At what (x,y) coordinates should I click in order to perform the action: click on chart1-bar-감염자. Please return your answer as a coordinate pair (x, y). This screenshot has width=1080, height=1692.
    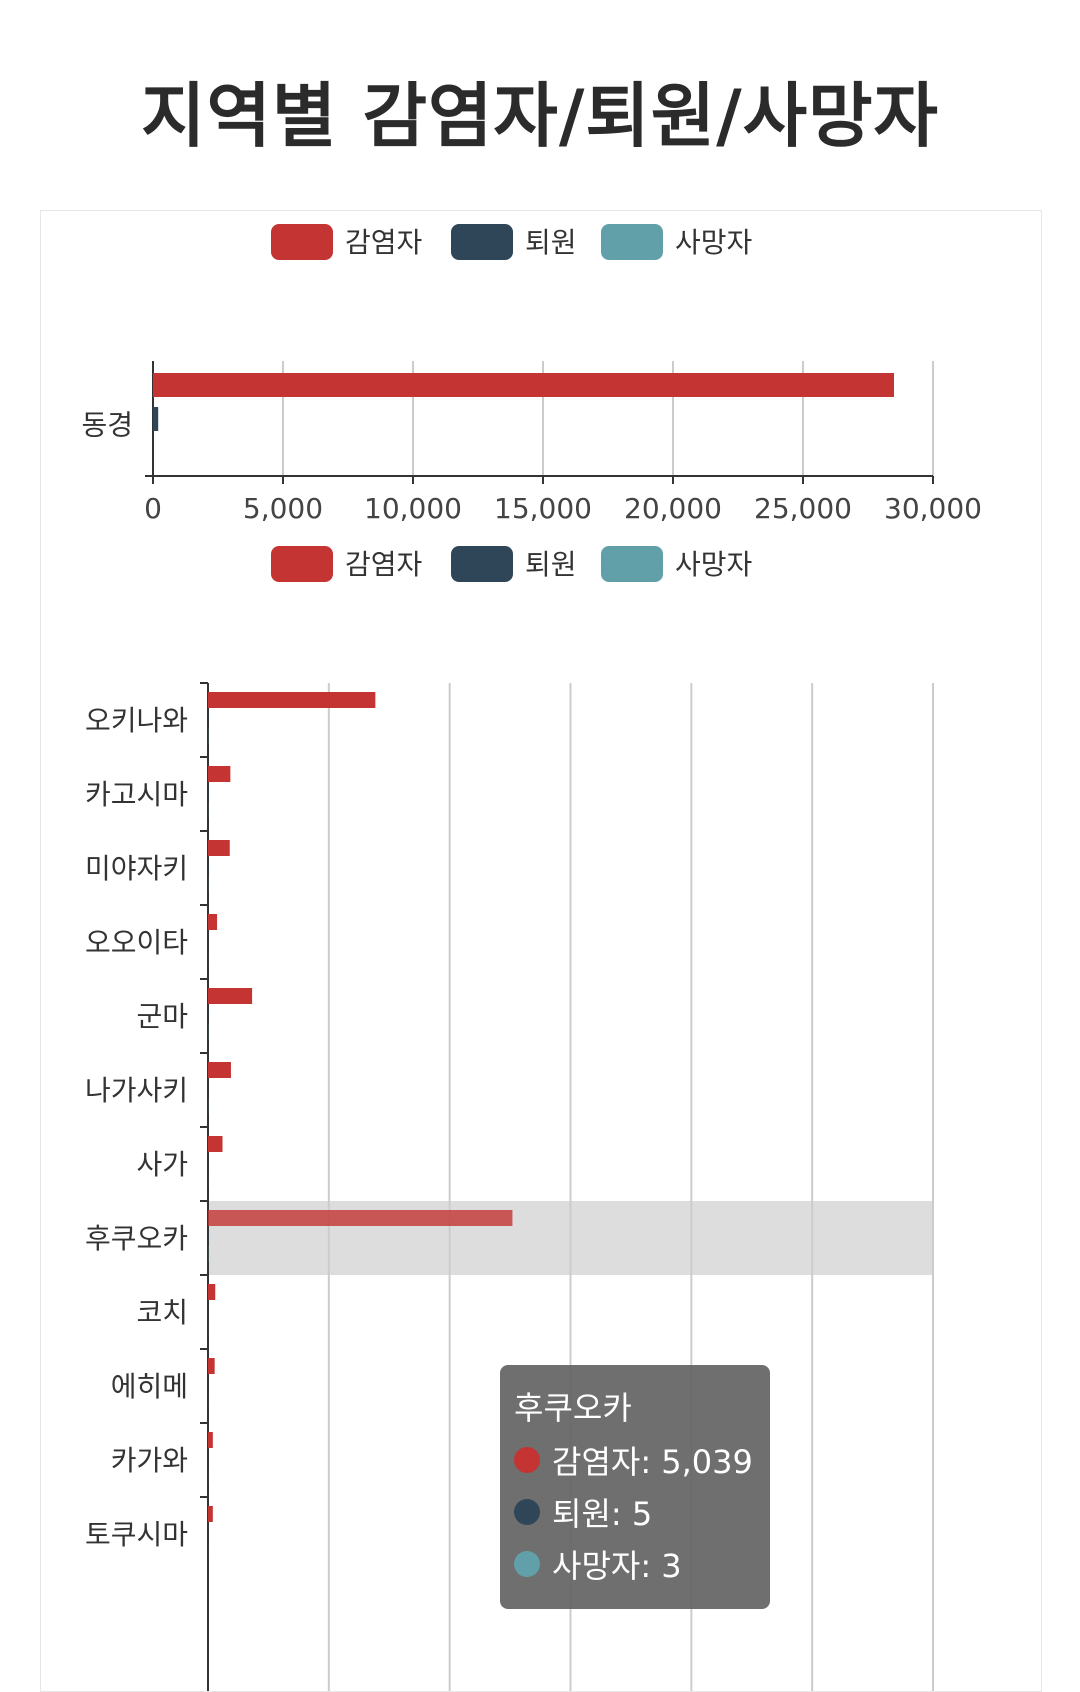
    Looking at the image, I should click on (523, 385).